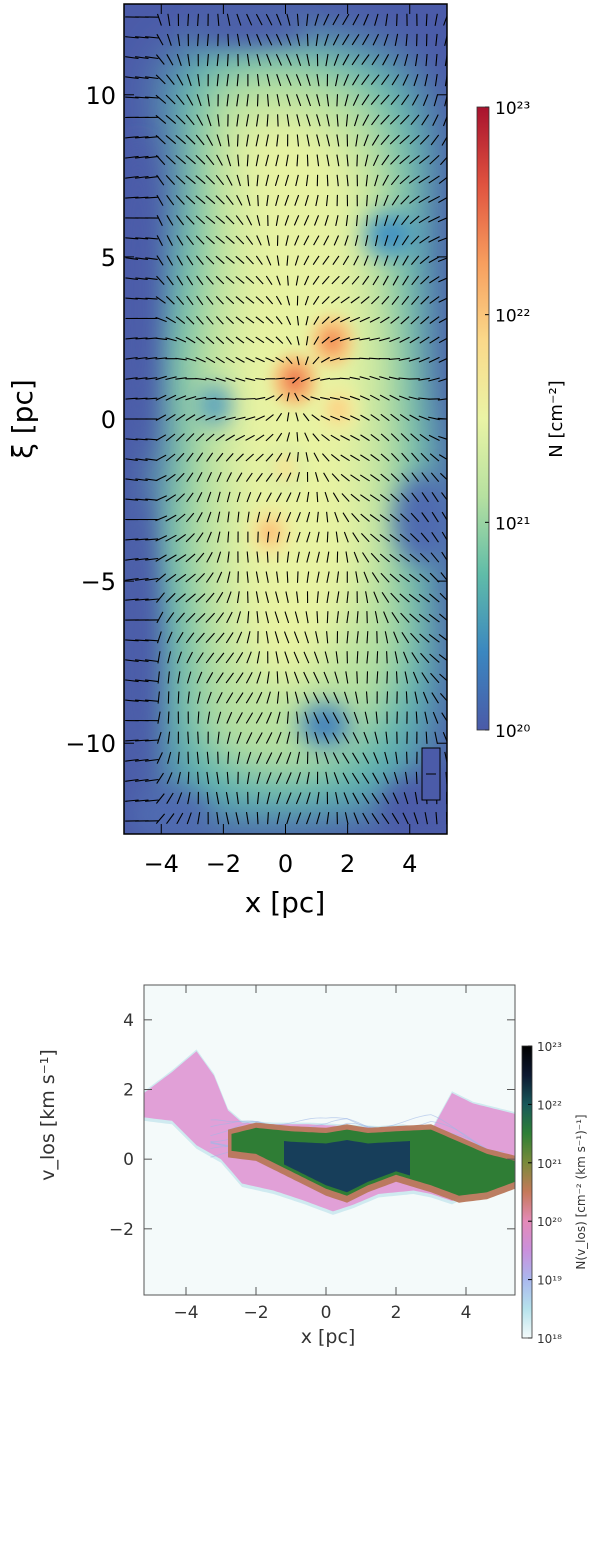 The height and width of the screenshot is (1550, 594). Describe the element at coordinates (269, 532) in the screenshot. I see `density-peak` at that location.